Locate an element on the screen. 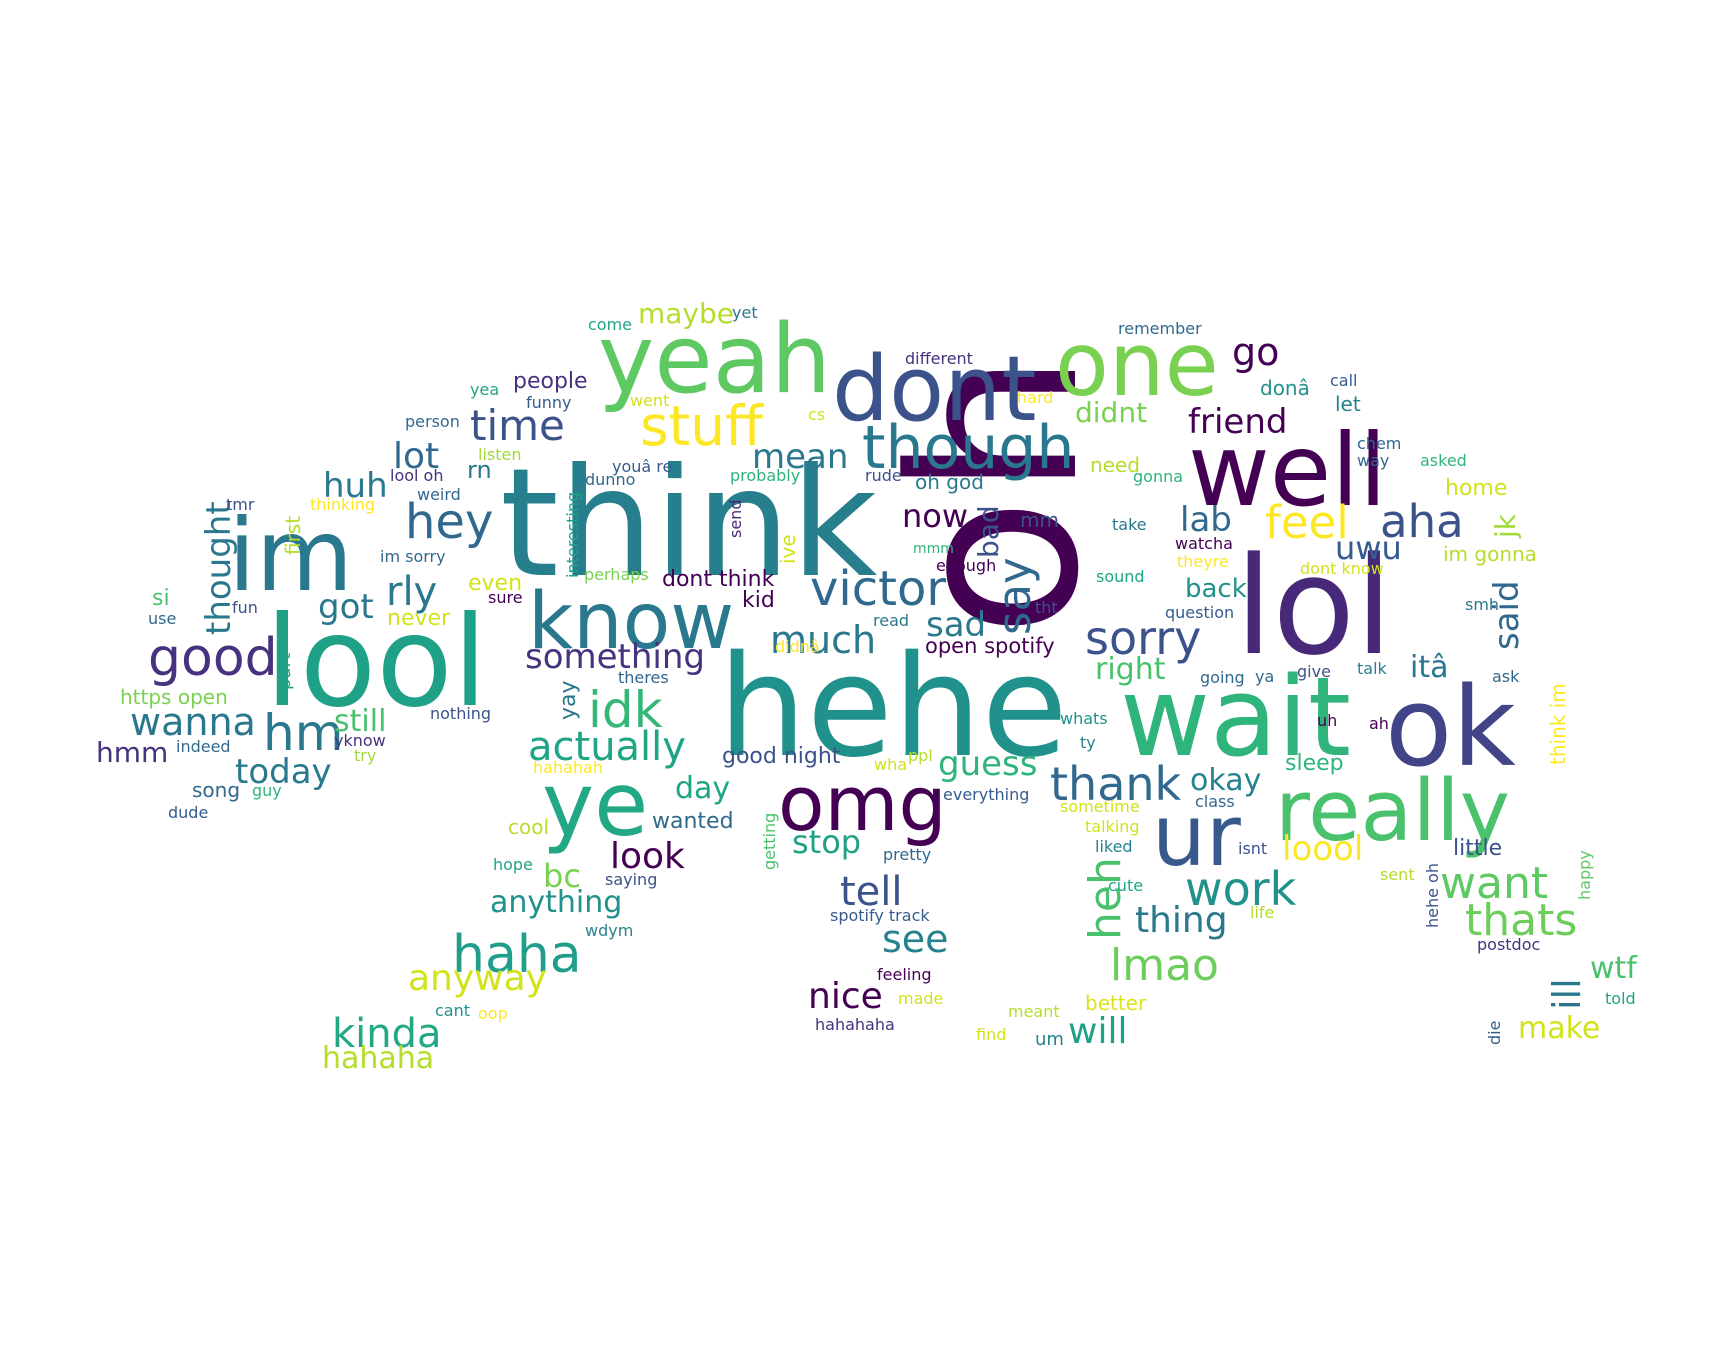 This screenshot has width=1710, height=1368. cloud-word: people is located at coordinates (550, 381).